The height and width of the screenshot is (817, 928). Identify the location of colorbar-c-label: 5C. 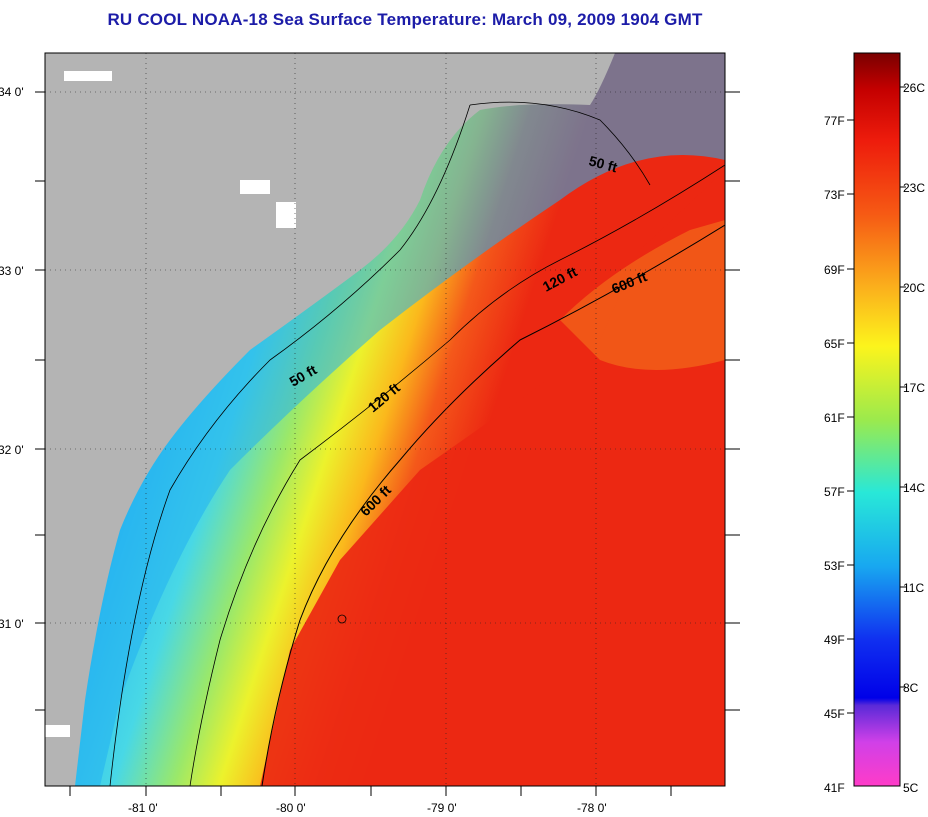
(911, 788).